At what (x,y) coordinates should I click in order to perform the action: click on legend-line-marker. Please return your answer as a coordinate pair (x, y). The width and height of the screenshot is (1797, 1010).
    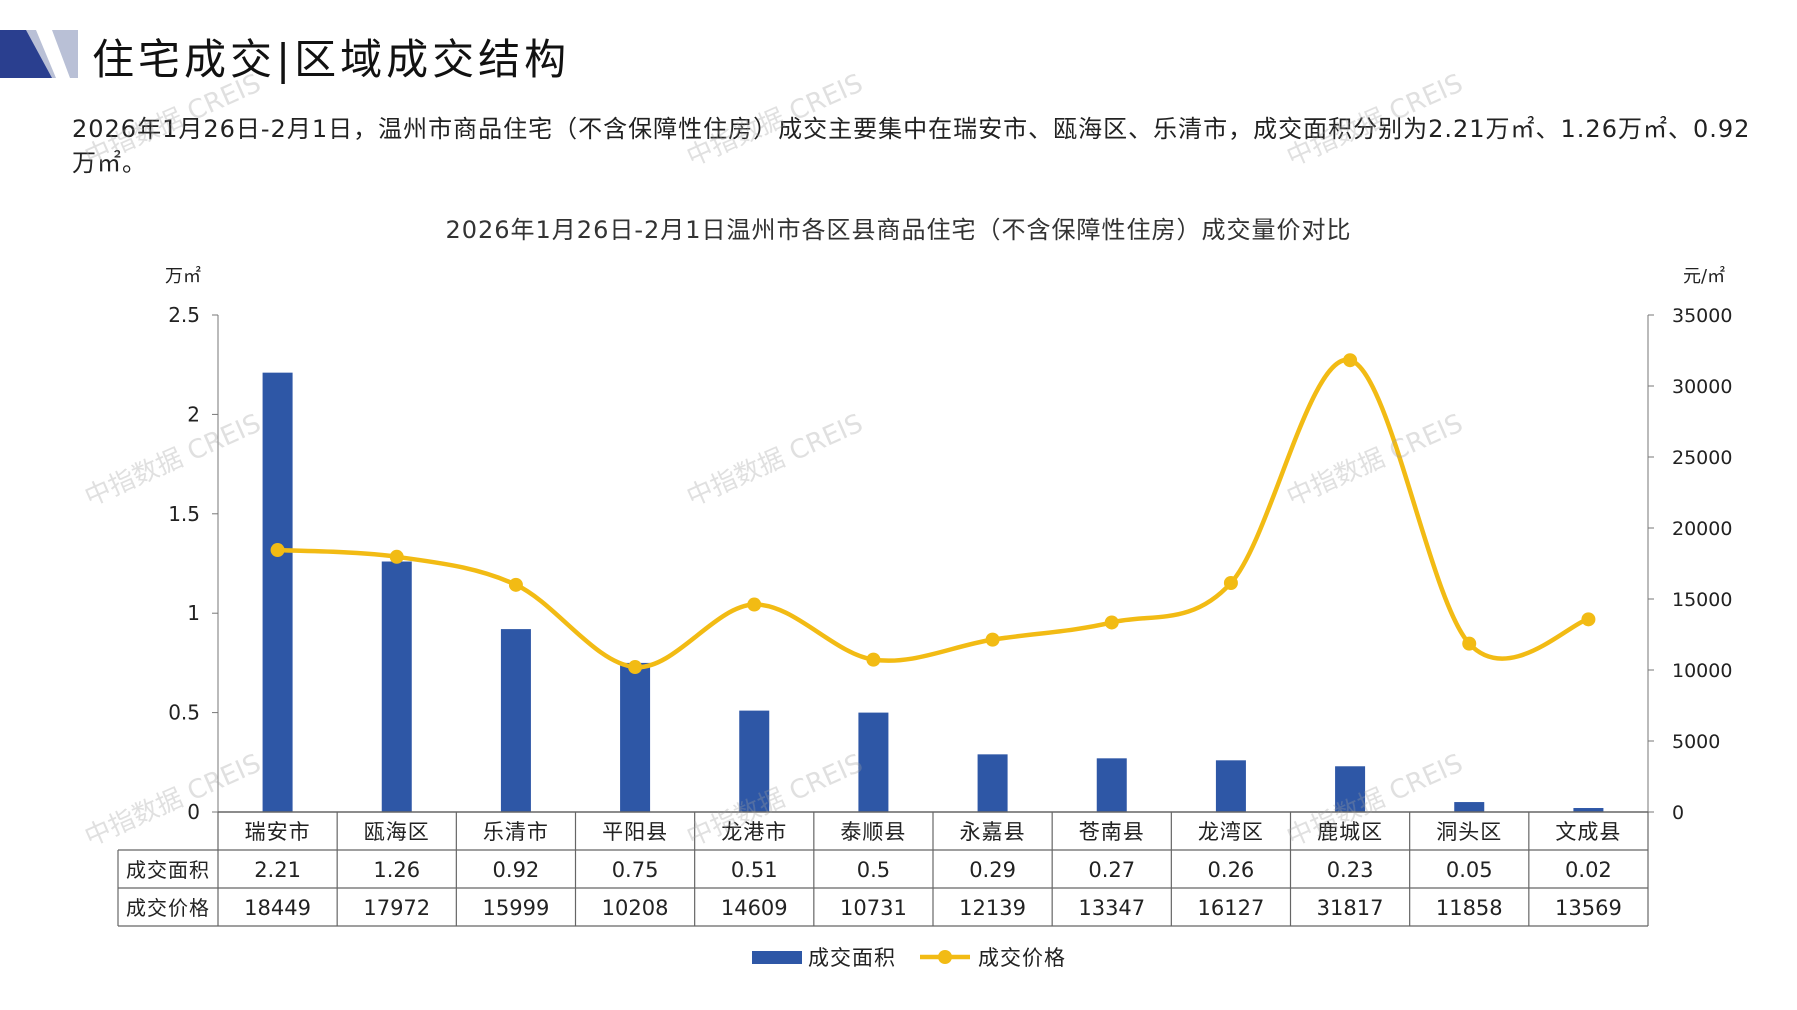
    Looking at the image, I should click on (945, 957).